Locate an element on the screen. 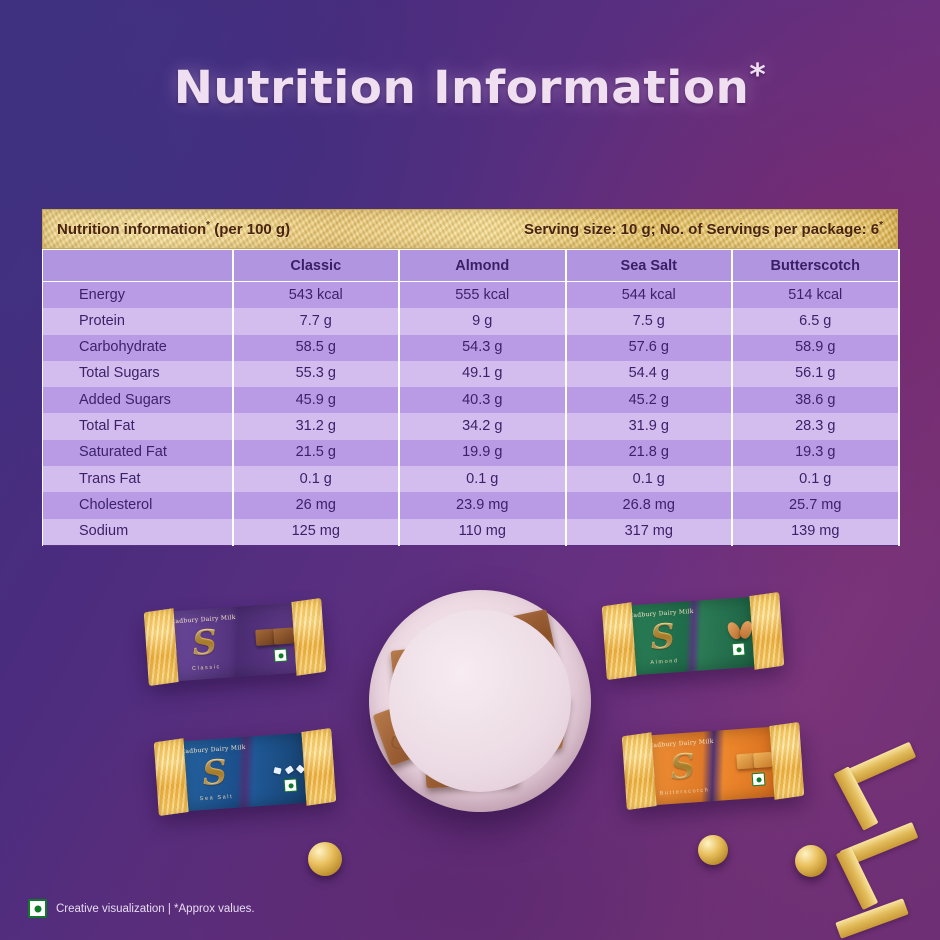 This screenshot has width=940, height=940. pack-front-face: Cadbury Dairy Milk S Butterscotch is located at coordinates (683, 768).